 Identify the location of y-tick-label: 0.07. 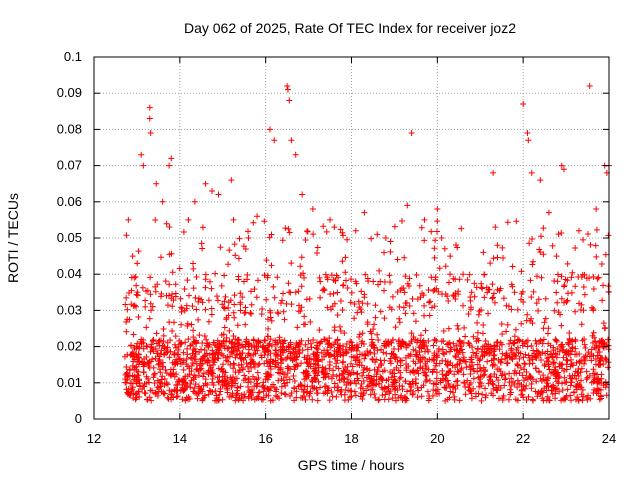
(69, 165).